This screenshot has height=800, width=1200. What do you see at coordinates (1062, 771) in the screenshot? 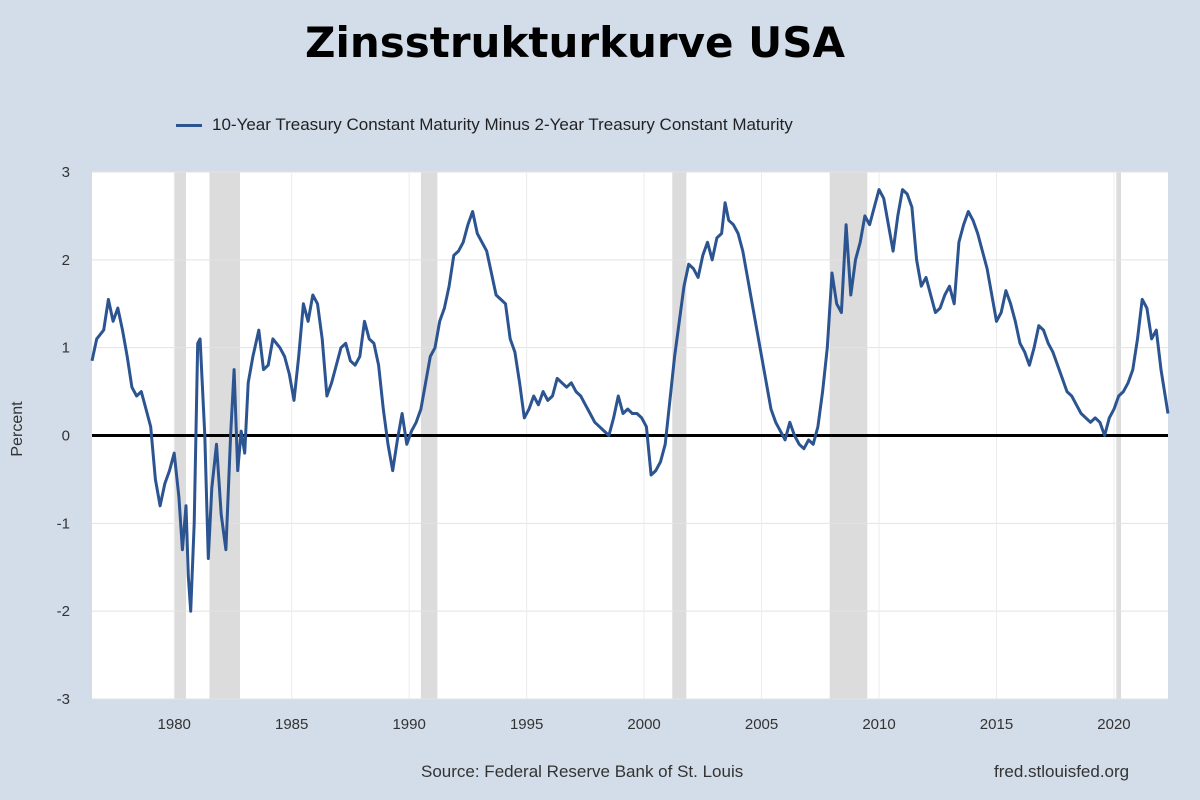
I see `source-site: fred.stlouisfed.org` at bounding box center [1062, 771].